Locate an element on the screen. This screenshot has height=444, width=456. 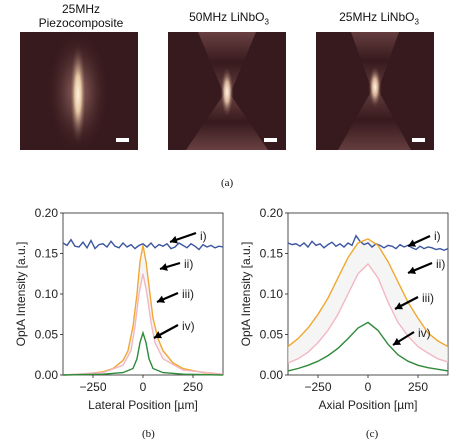
x-axis-label: Axial Position [µm] is located at coordinates (368, 405).